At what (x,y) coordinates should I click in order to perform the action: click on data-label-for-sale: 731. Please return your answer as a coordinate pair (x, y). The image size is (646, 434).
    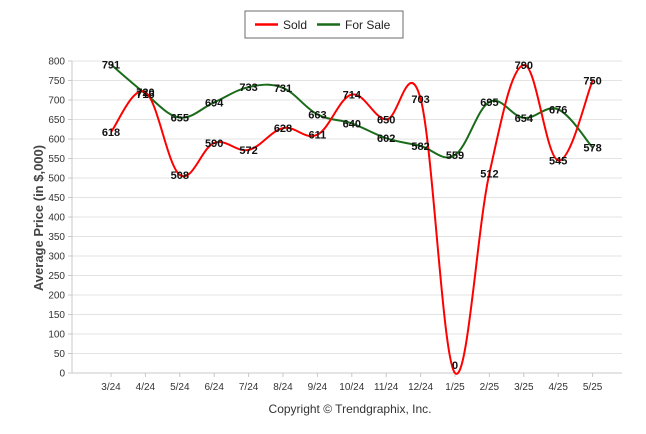
    Looking at the image, I should click on (283, 89).